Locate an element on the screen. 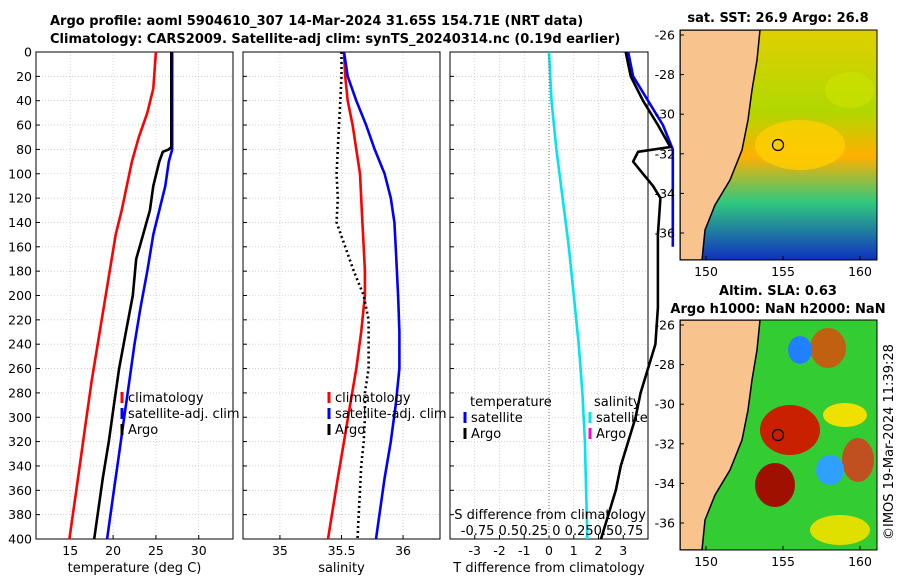 Image resolution: width=900 pixels, height=580 pixels. lon-tick-label: 160 is located at coordinates (860, 561).